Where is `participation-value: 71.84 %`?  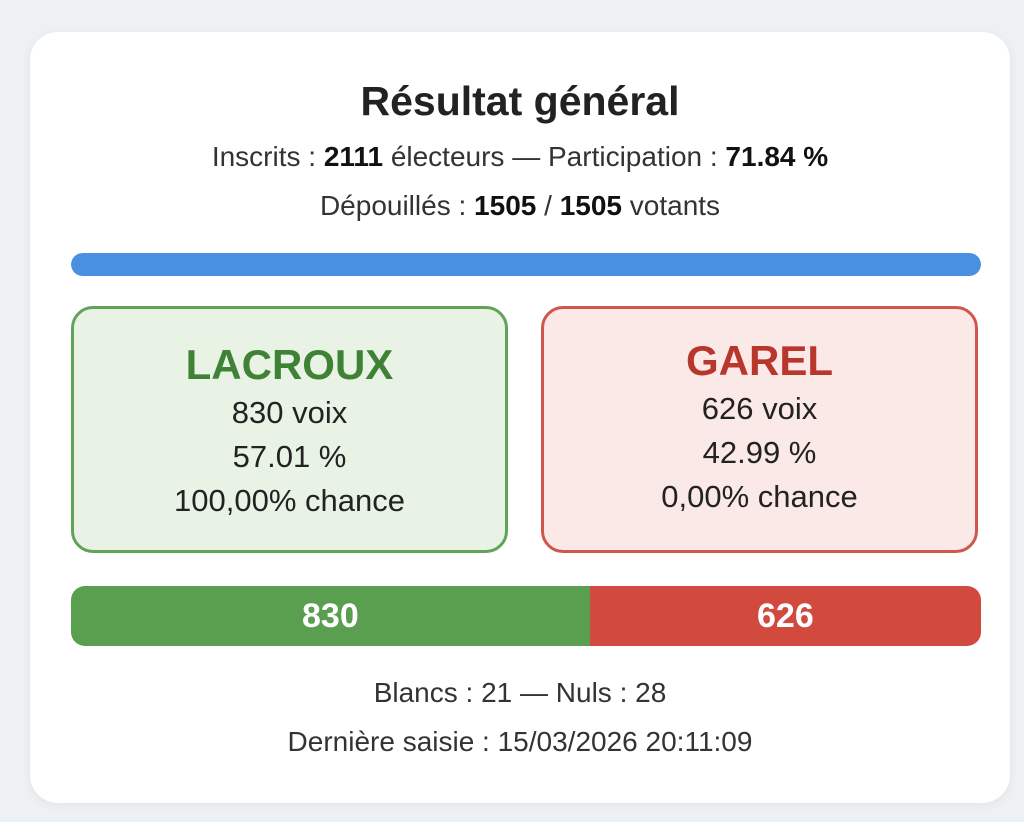
participation-value: 71.84 % is located at coordinates (777, 156).